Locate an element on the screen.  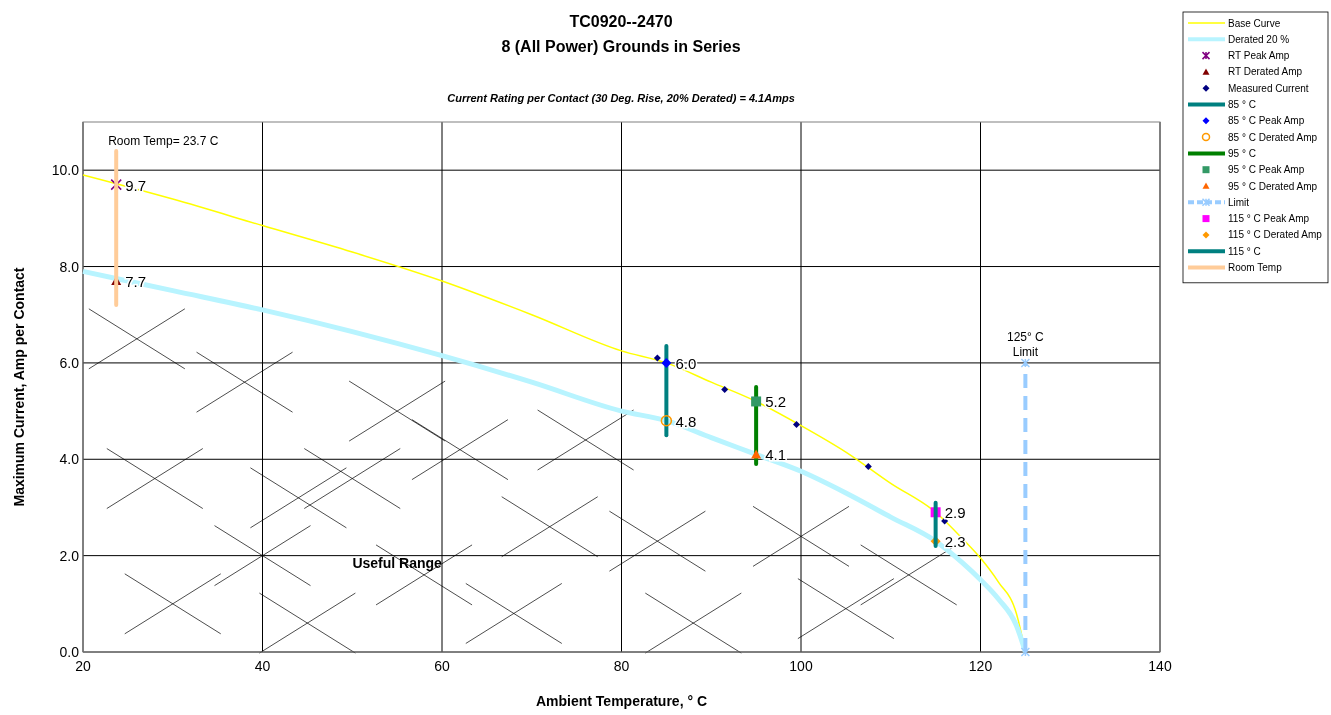
x-tick-label: 20 is located at coordinates (83, 666).